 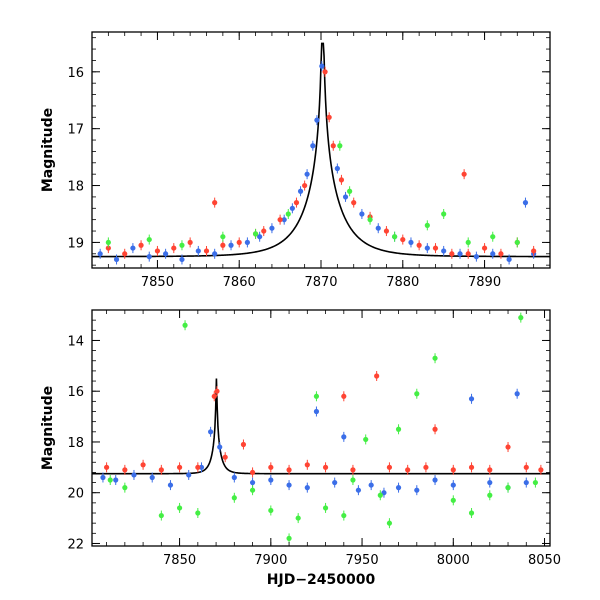 What do you see at coordinates (402, 282) in the screenshot?
I see `top-x-tick-label: 7880` at bounding box center [402, 282].